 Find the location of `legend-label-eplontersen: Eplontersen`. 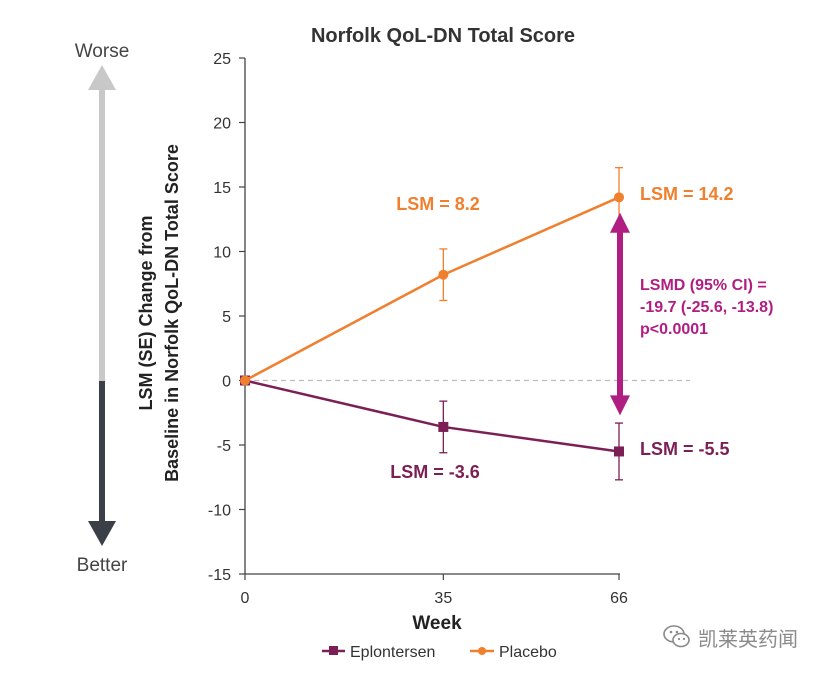

legend-label-eplontersen: Eplontersen is located at coordinates (392, 652).